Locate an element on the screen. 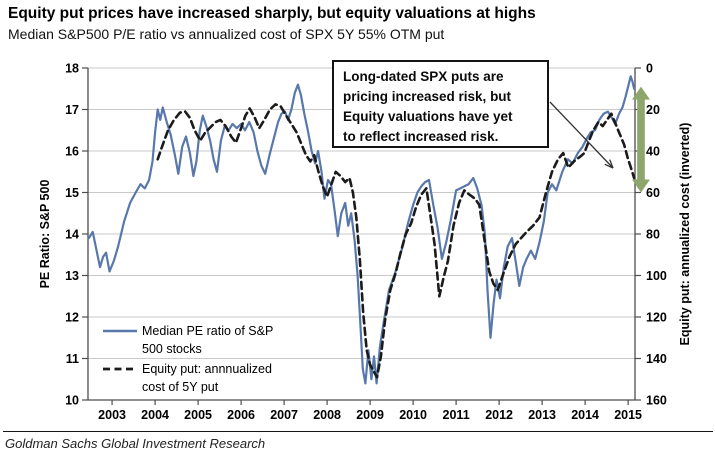 The width and height of the screenshot is (715, 457). divergence-arrow-head-down is located at coordinates (641, 186).